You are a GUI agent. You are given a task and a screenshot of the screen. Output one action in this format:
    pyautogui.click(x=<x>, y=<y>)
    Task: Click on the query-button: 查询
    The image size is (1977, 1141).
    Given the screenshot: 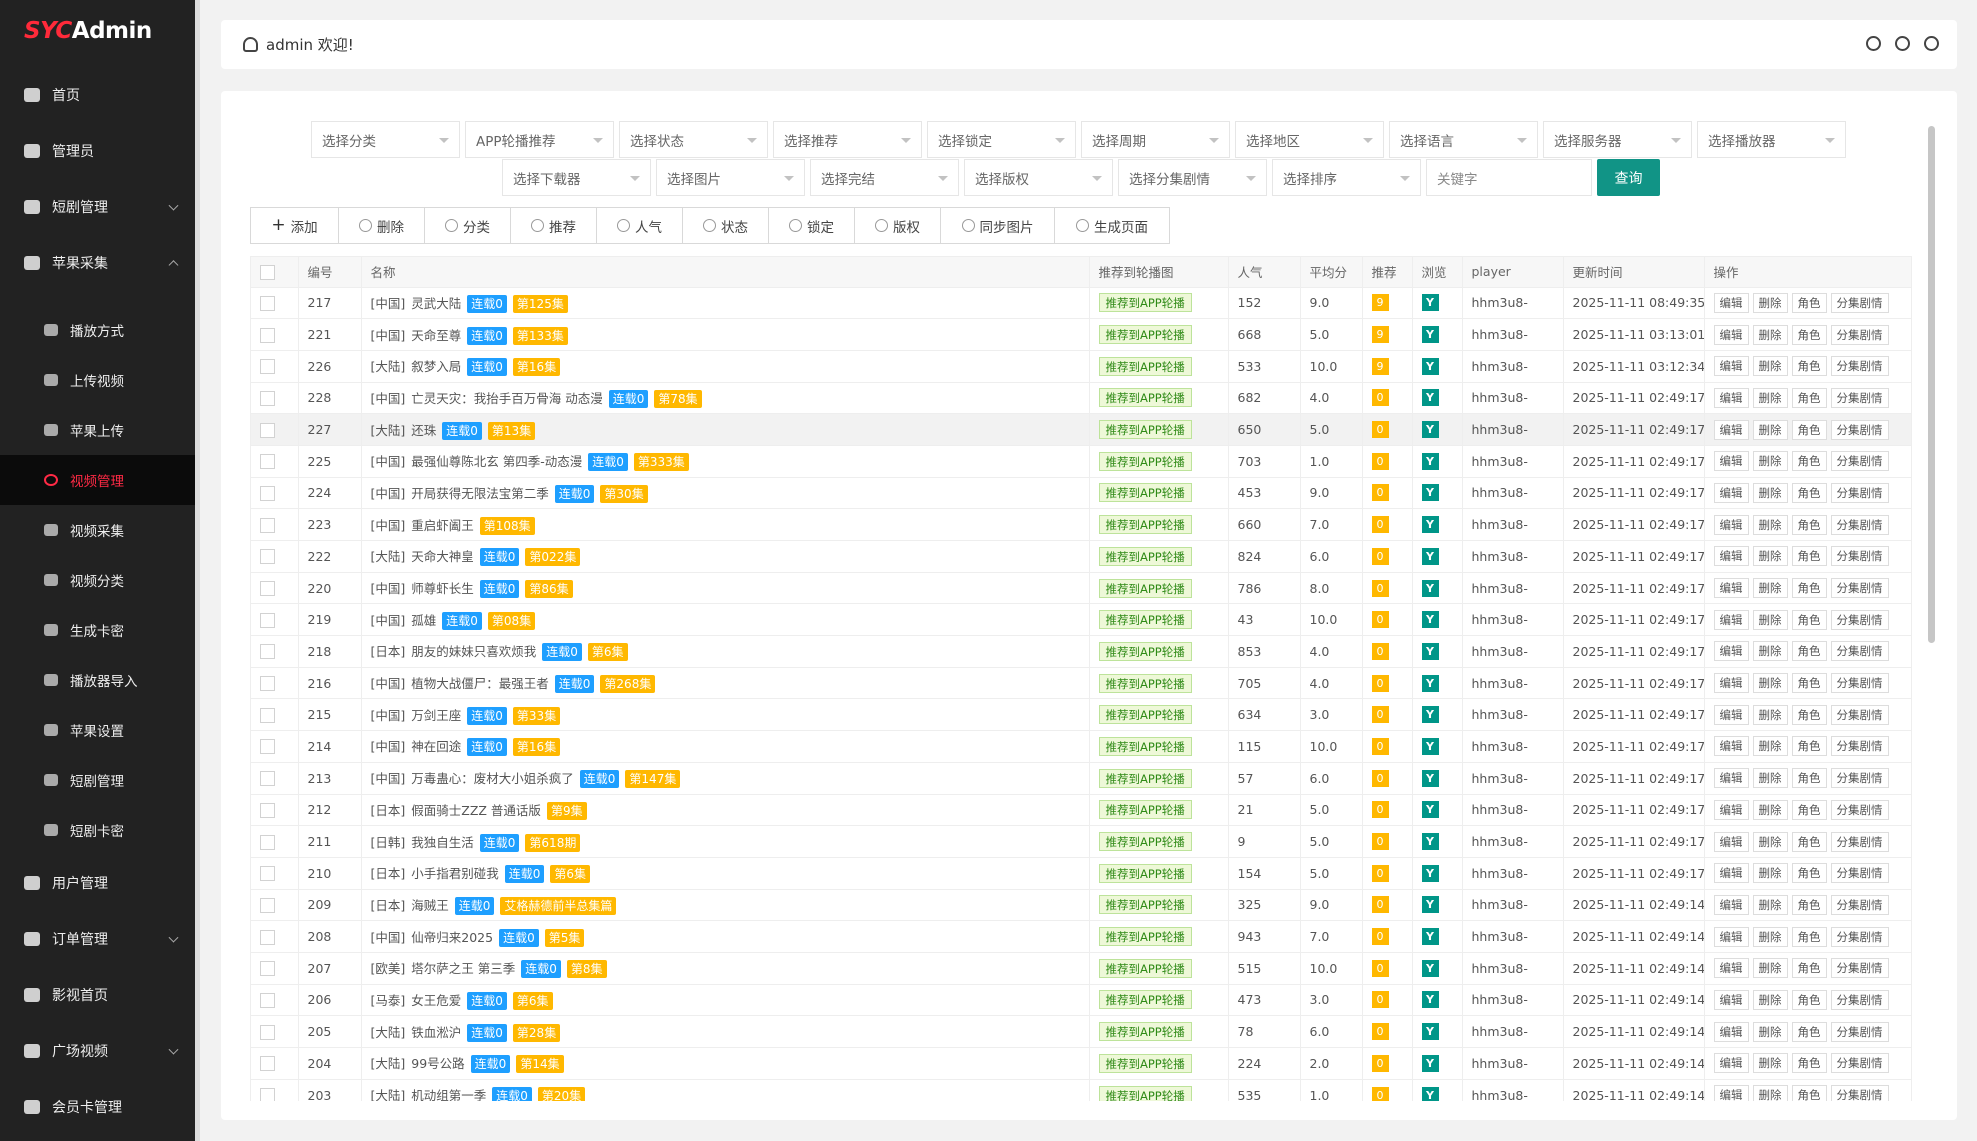 What is the action you would take?
    pyautogui.click(x=1628, y=177)
    